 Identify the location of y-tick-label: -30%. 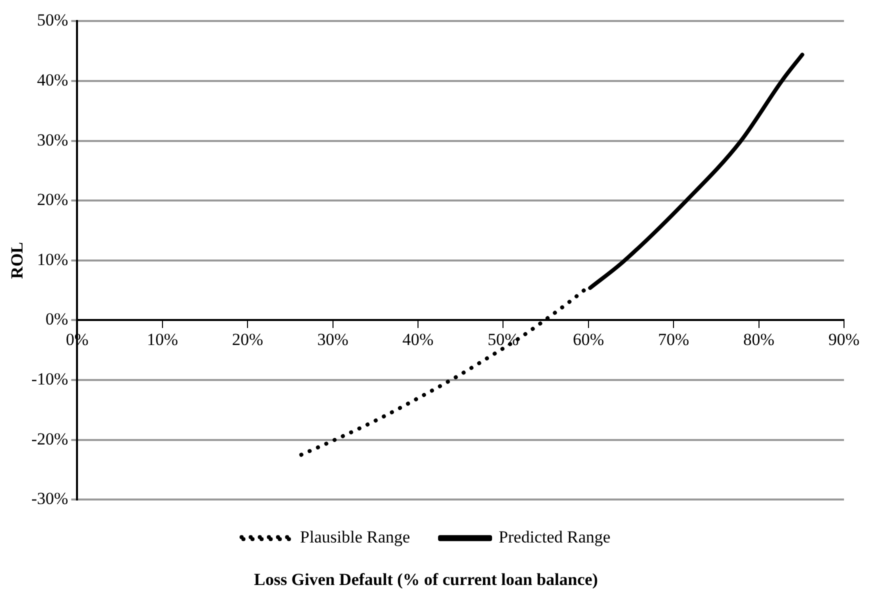
(49, 498).